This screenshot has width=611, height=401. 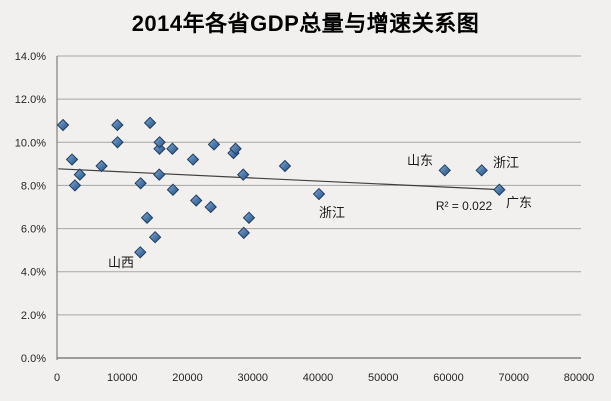 I want to click on annotation-label: 山东, so click(x=420, y=160).